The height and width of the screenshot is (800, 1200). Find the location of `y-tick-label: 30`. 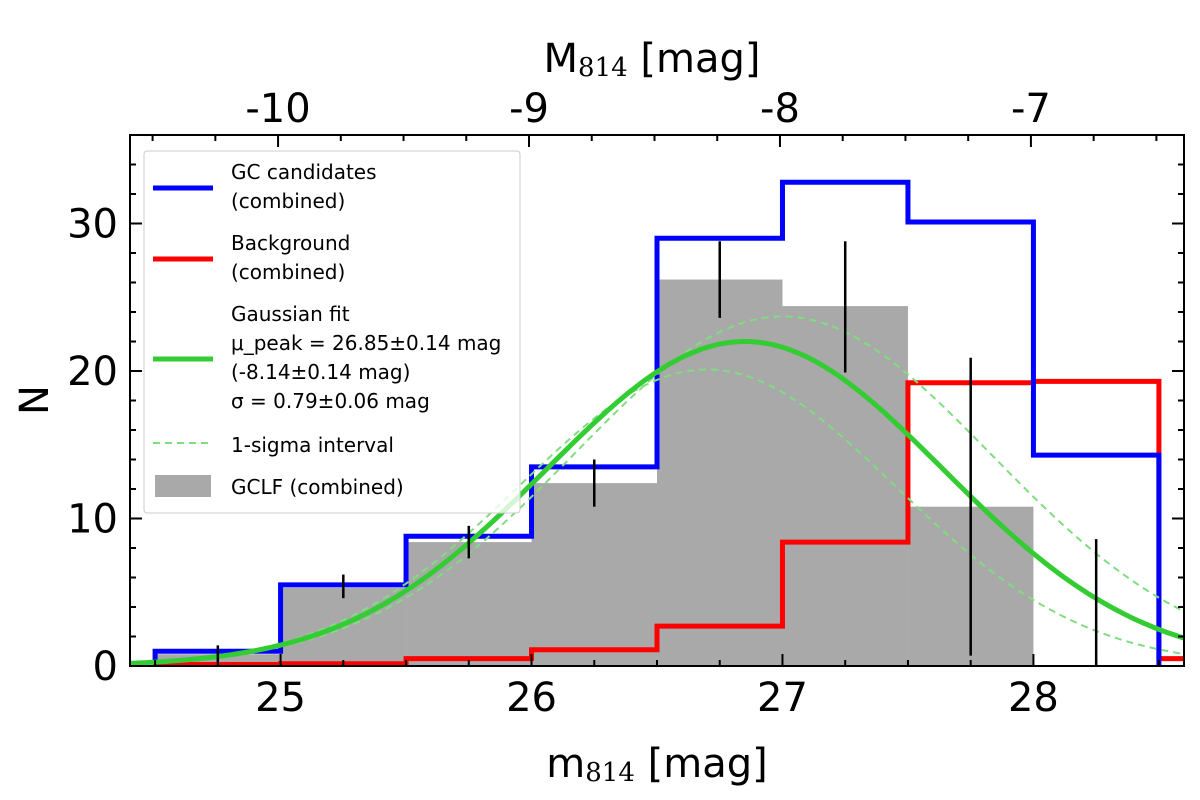

y-tick-label: 30 is located at coordinates (92, 225).